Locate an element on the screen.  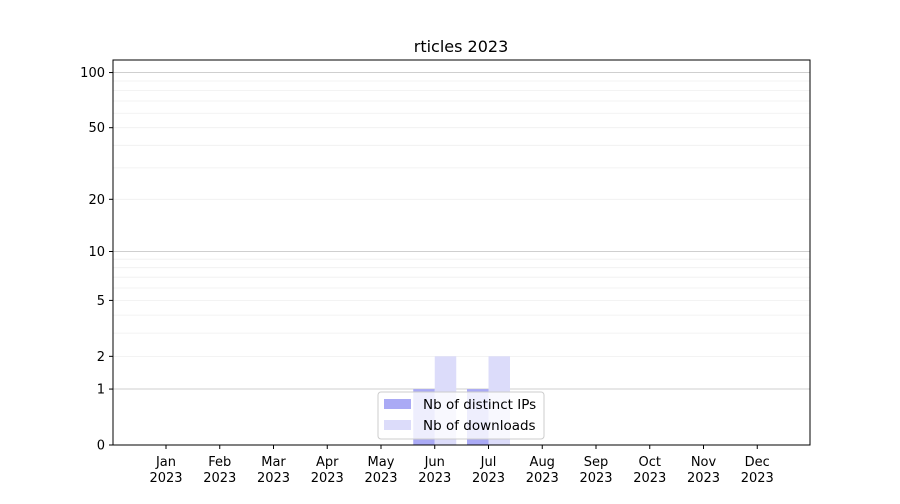
x-tick-label: Jan 2023 is located at coordinates (165, 470).